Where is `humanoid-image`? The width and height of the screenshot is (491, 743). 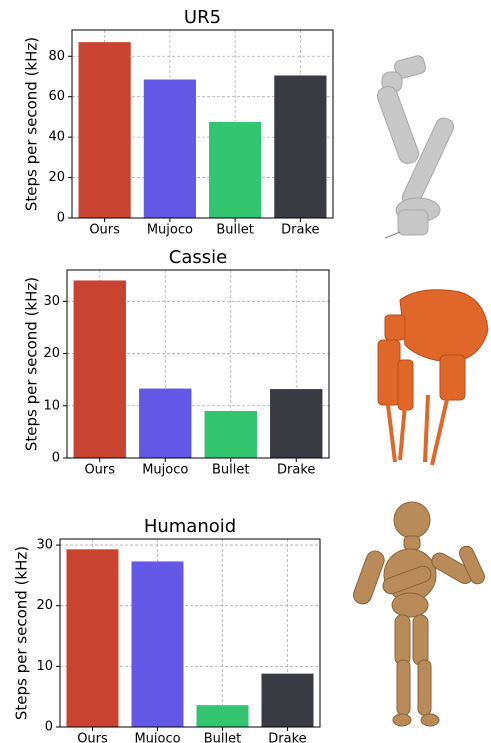 humanoid-image is located at coordinates (419, 614).